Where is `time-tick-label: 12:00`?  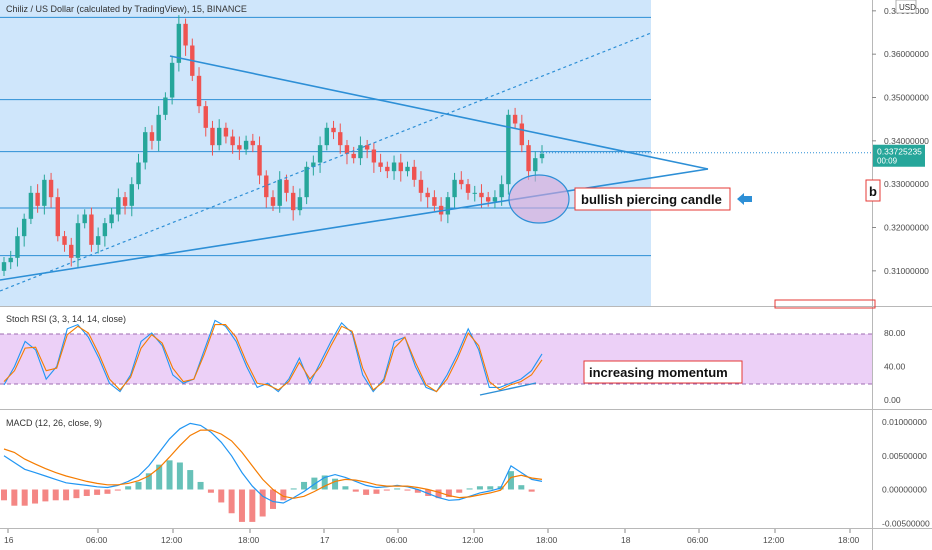
time-tick-label: 12:00 is located at coordinates (473, 540).